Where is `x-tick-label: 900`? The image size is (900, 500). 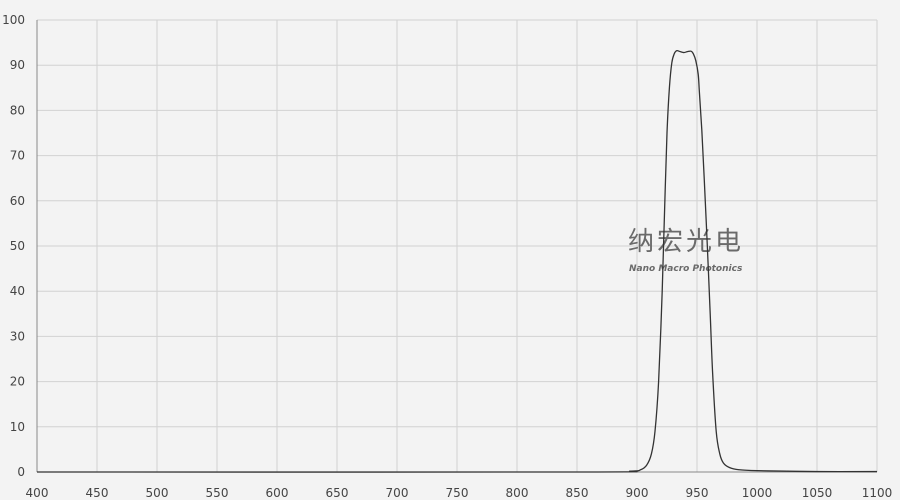 x-tick-label: 900 is located at coordinates (637, 493).